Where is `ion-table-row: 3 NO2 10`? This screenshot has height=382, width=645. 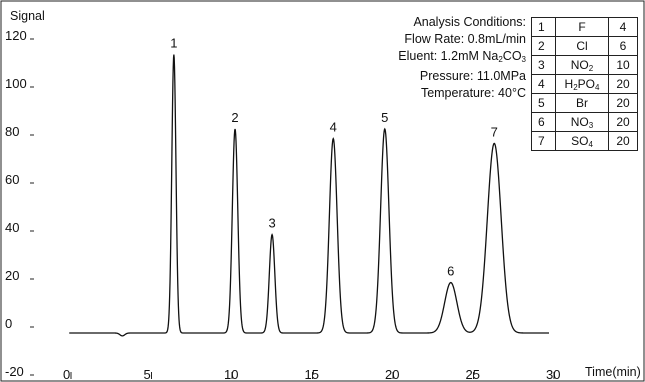 ion-table-row: 3 NO2 10 is located at coordinates (584, 65).